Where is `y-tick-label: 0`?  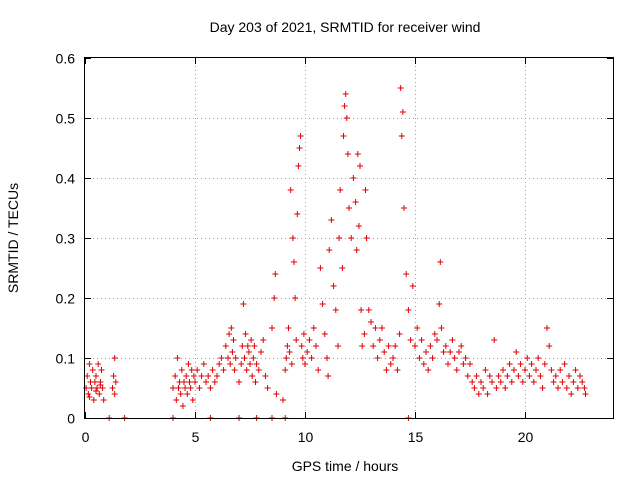
y-tick-label: 0 is located at coordinates (71, 419).